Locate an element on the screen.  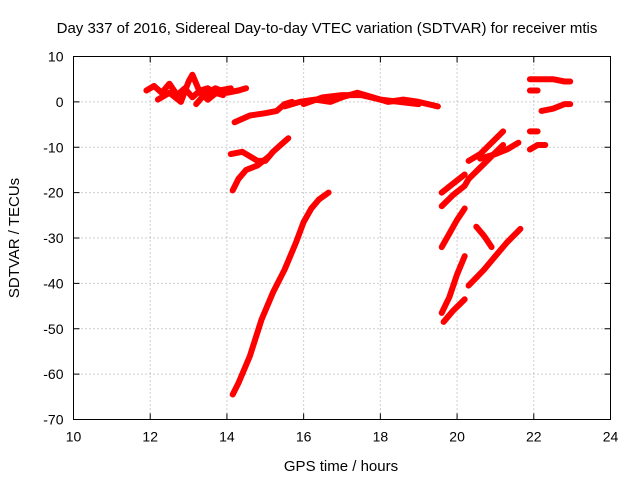
x-tick-label: 24 is located at coordinates (611, 437).